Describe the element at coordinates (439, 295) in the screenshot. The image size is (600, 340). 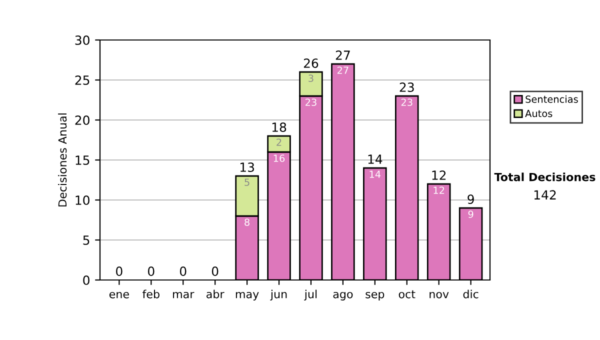
I see `x-tick-label: nov` at that location.